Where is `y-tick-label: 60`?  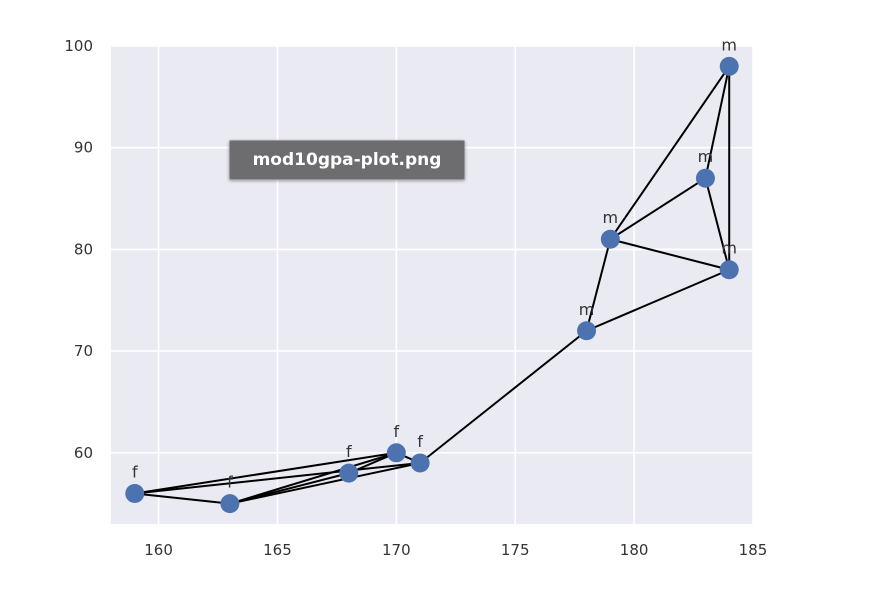
y-tick-label: 60 is located at coordinates (83, 453).